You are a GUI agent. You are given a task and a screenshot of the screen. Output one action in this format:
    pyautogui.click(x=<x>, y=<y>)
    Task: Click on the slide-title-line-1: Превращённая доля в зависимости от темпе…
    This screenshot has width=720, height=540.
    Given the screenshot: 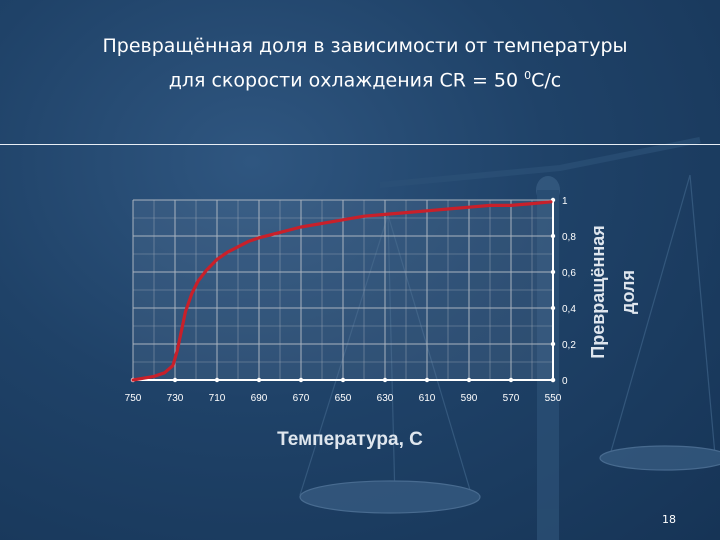 What is the action you would take?
    pyautogui.click(x=365, y=46)
    